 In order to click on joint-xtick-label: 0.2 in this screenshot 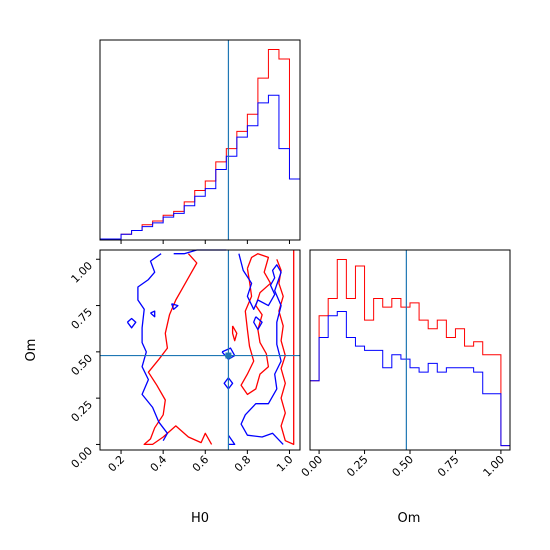, I will do `click(117, 464)`.